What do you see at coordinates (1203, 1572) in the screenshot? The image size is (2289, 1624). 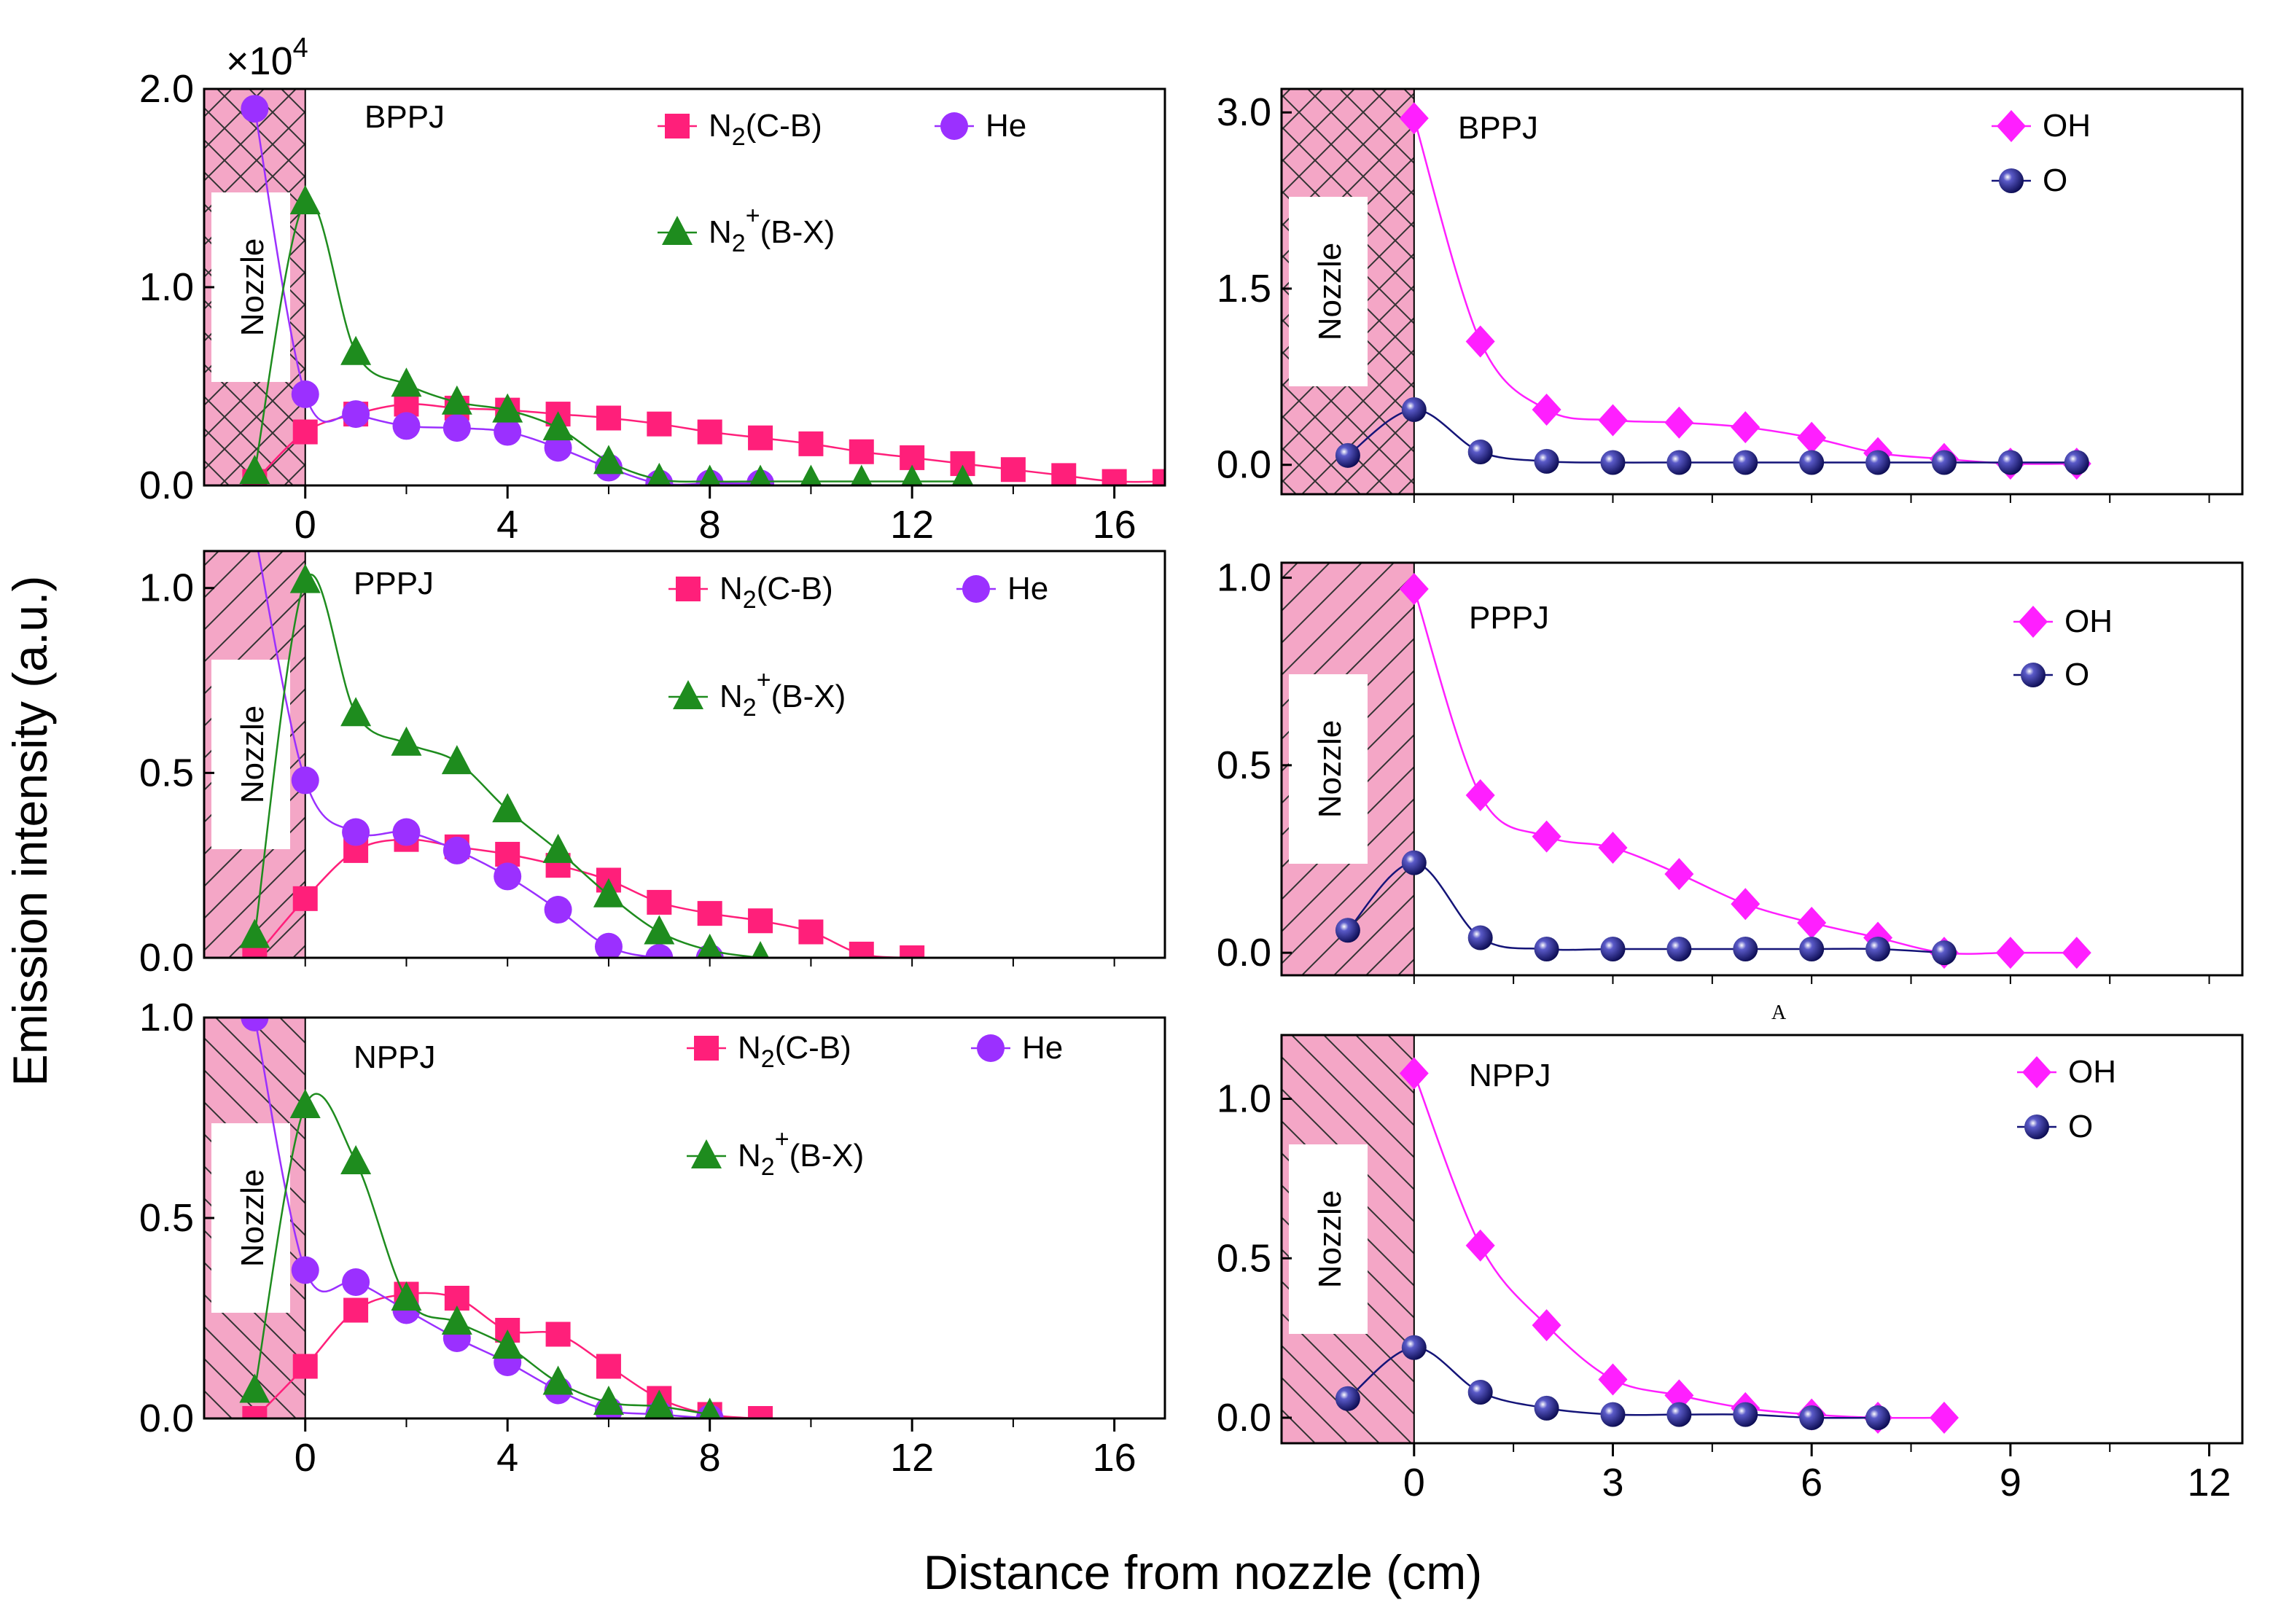 I see `x-axis-title: Distance from nozzle (cm)` at bounding box center [1203, 1572].